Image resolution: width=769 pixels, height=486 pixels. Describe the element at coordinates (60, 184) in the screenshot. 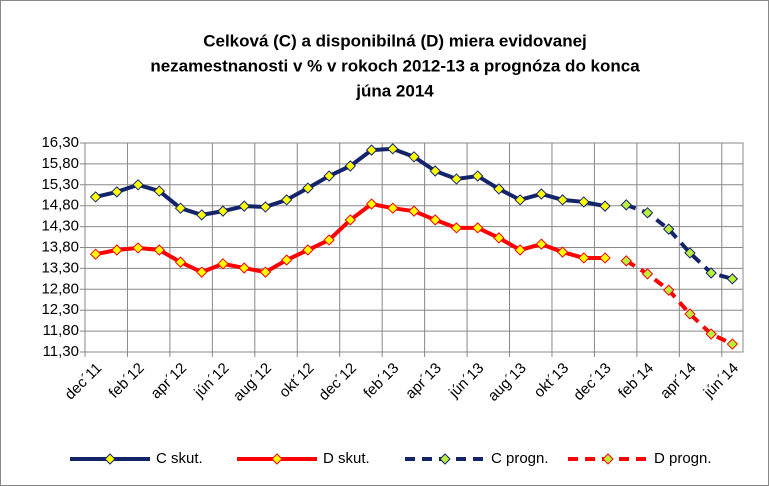

I see `y-tick-label: 15,30` at that location.